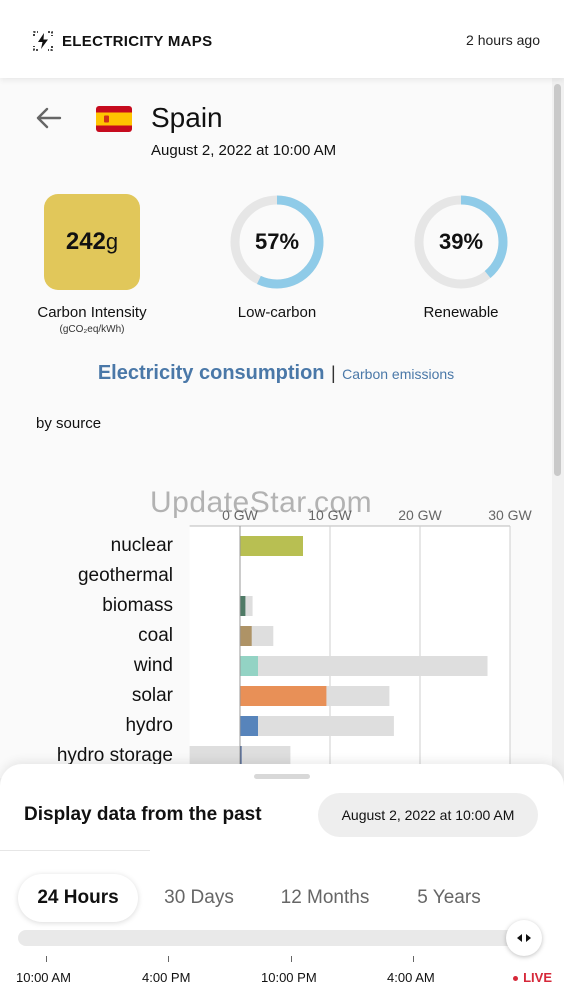  I want to click on sheet-title: Display data from the past, so click(143, 814).